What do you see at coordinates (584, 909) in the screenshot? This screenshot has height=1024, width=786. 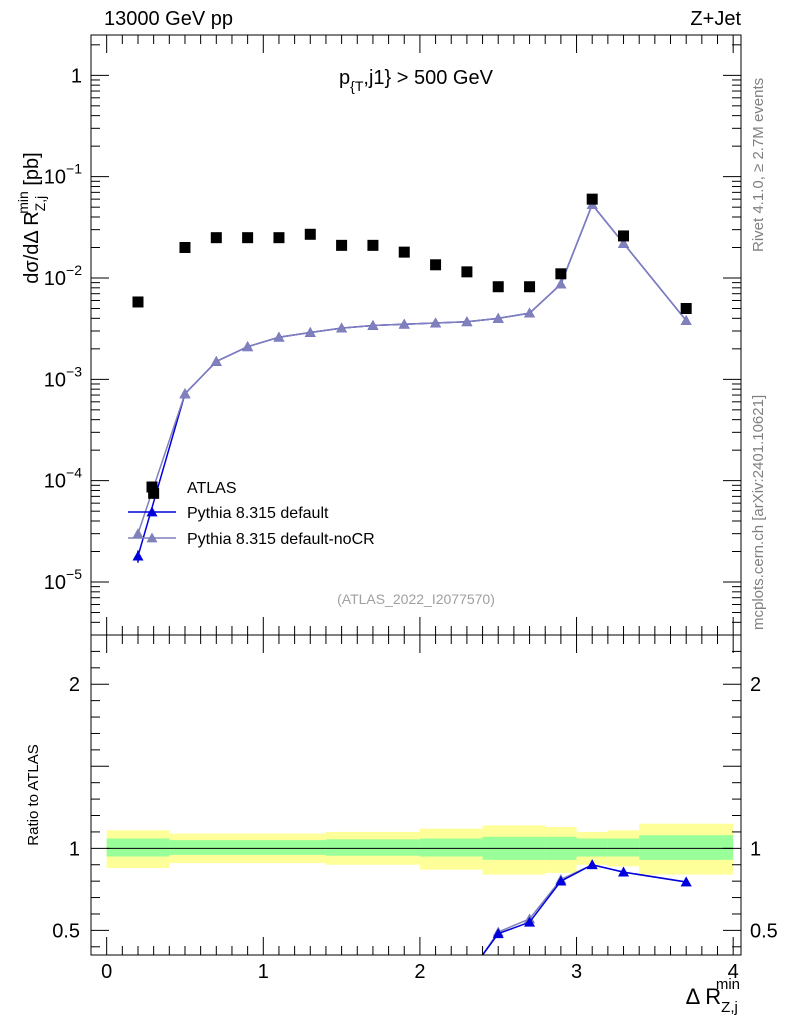 I see `ratio-series-line` at bounding box center [584, 909].